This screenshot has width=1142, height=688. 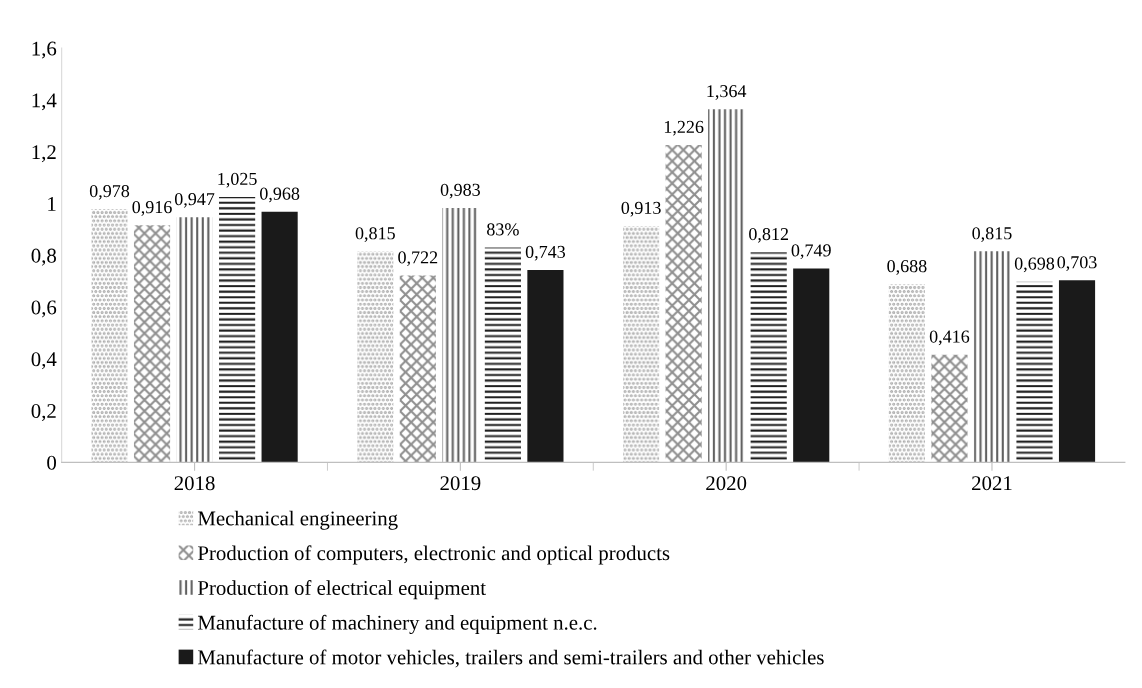 What do you see at coordinates (949, 338) in the screenshot?
I see `data-label: 0,416` at bounding box center [949, 338].